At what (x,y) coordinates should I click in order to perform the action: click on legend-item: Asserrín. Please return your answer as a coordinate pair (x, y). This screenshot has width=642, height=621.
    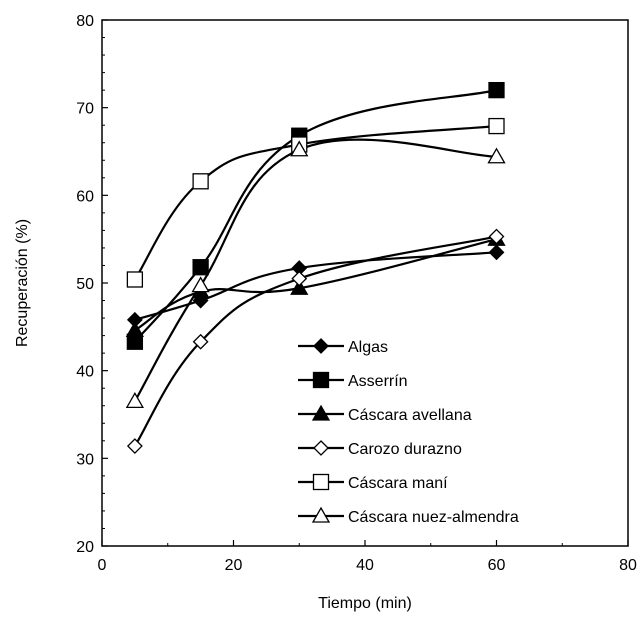
    Looking at the image, I should click on (353, 380).